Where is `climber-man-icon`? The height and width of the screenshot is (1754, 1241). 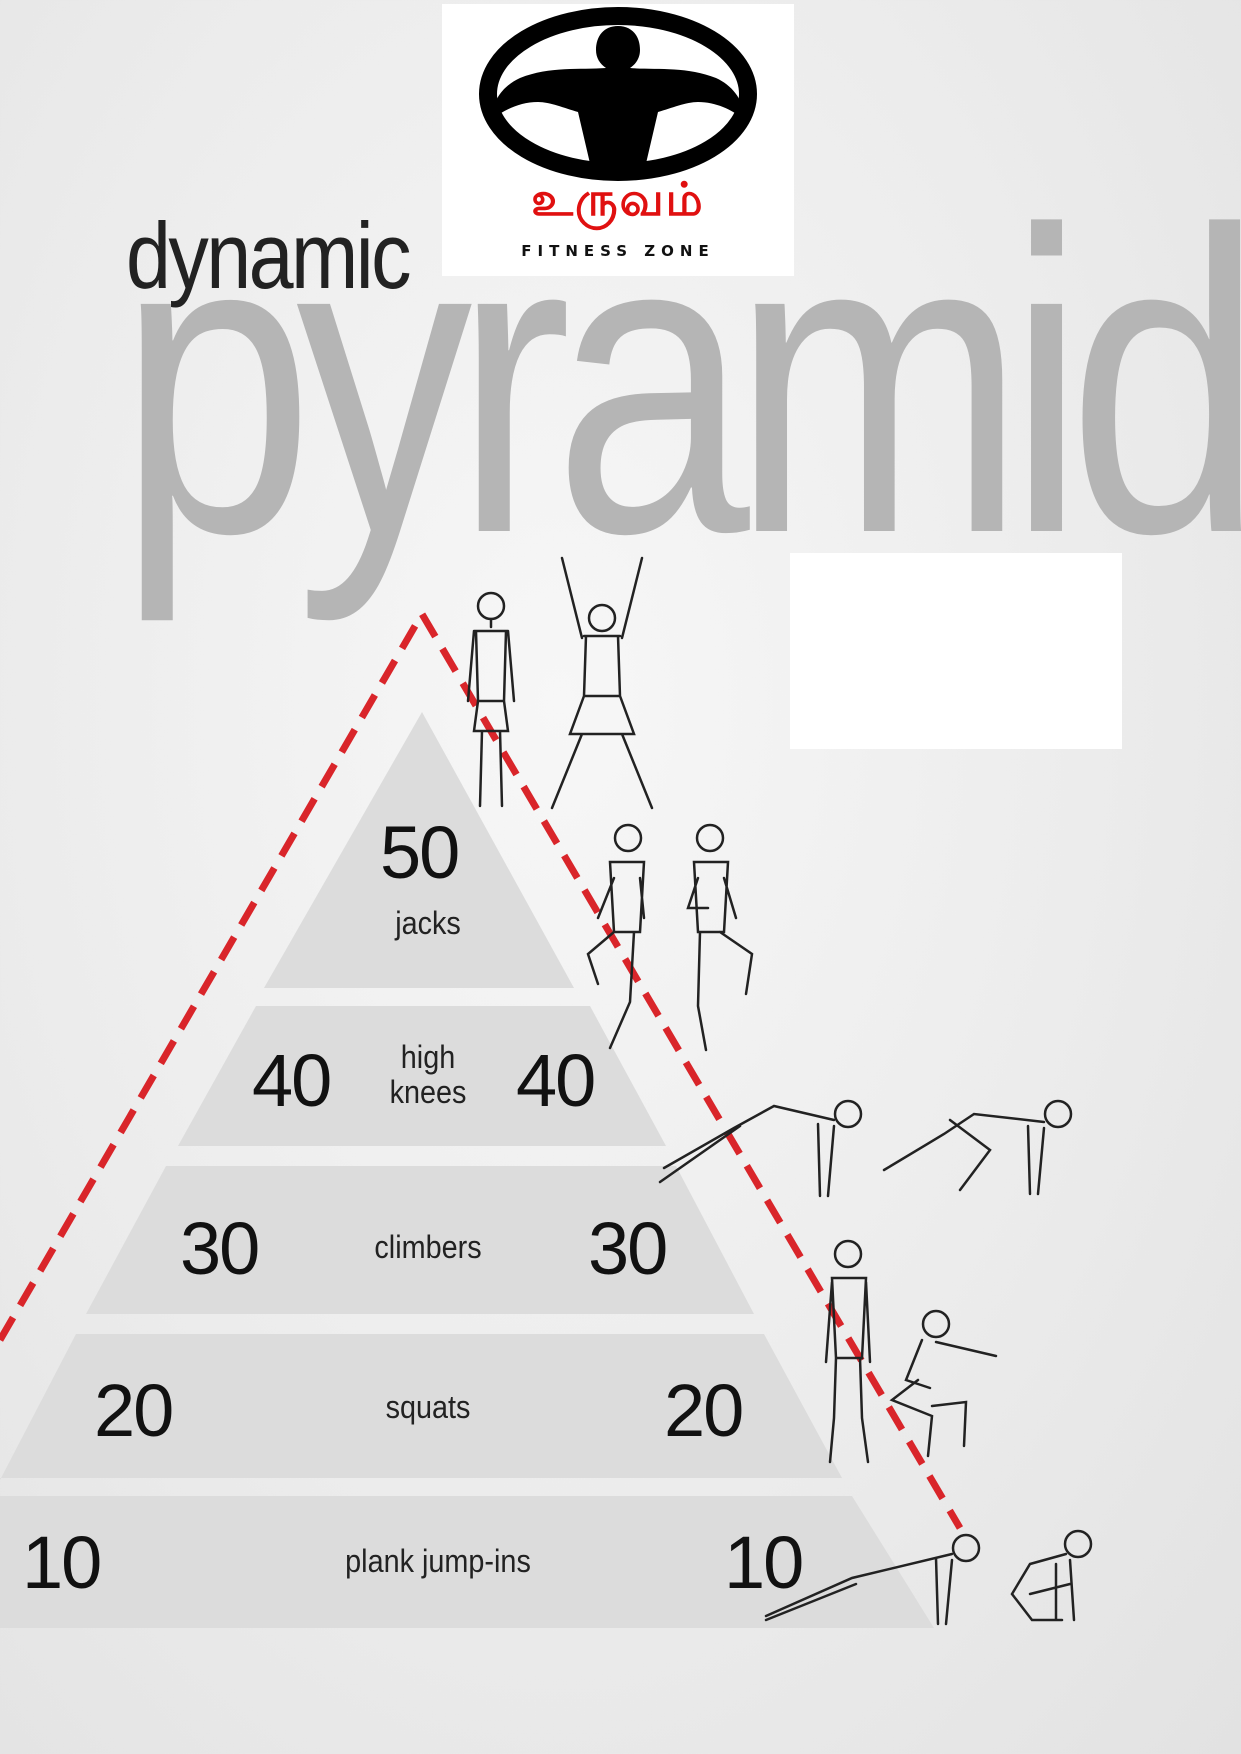
climber-man-icon is located at coordinates (977, 1147).